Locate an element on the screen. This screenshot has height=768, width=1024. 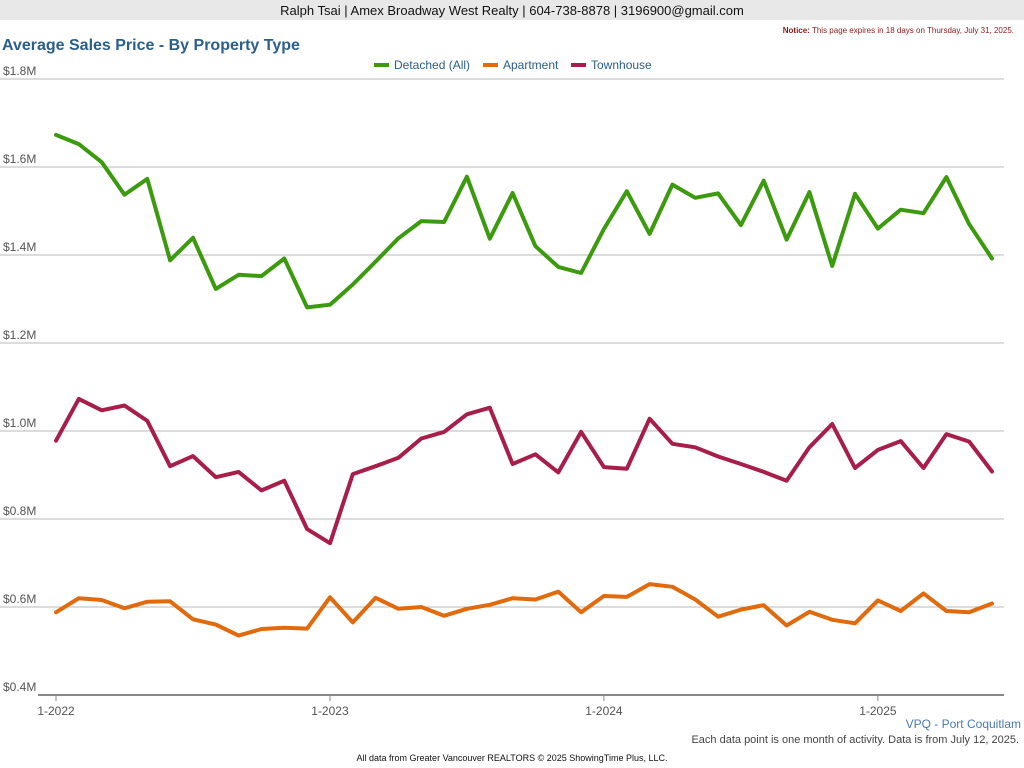
y-tick-label: $1.4M is located at coordinates (19, 247).